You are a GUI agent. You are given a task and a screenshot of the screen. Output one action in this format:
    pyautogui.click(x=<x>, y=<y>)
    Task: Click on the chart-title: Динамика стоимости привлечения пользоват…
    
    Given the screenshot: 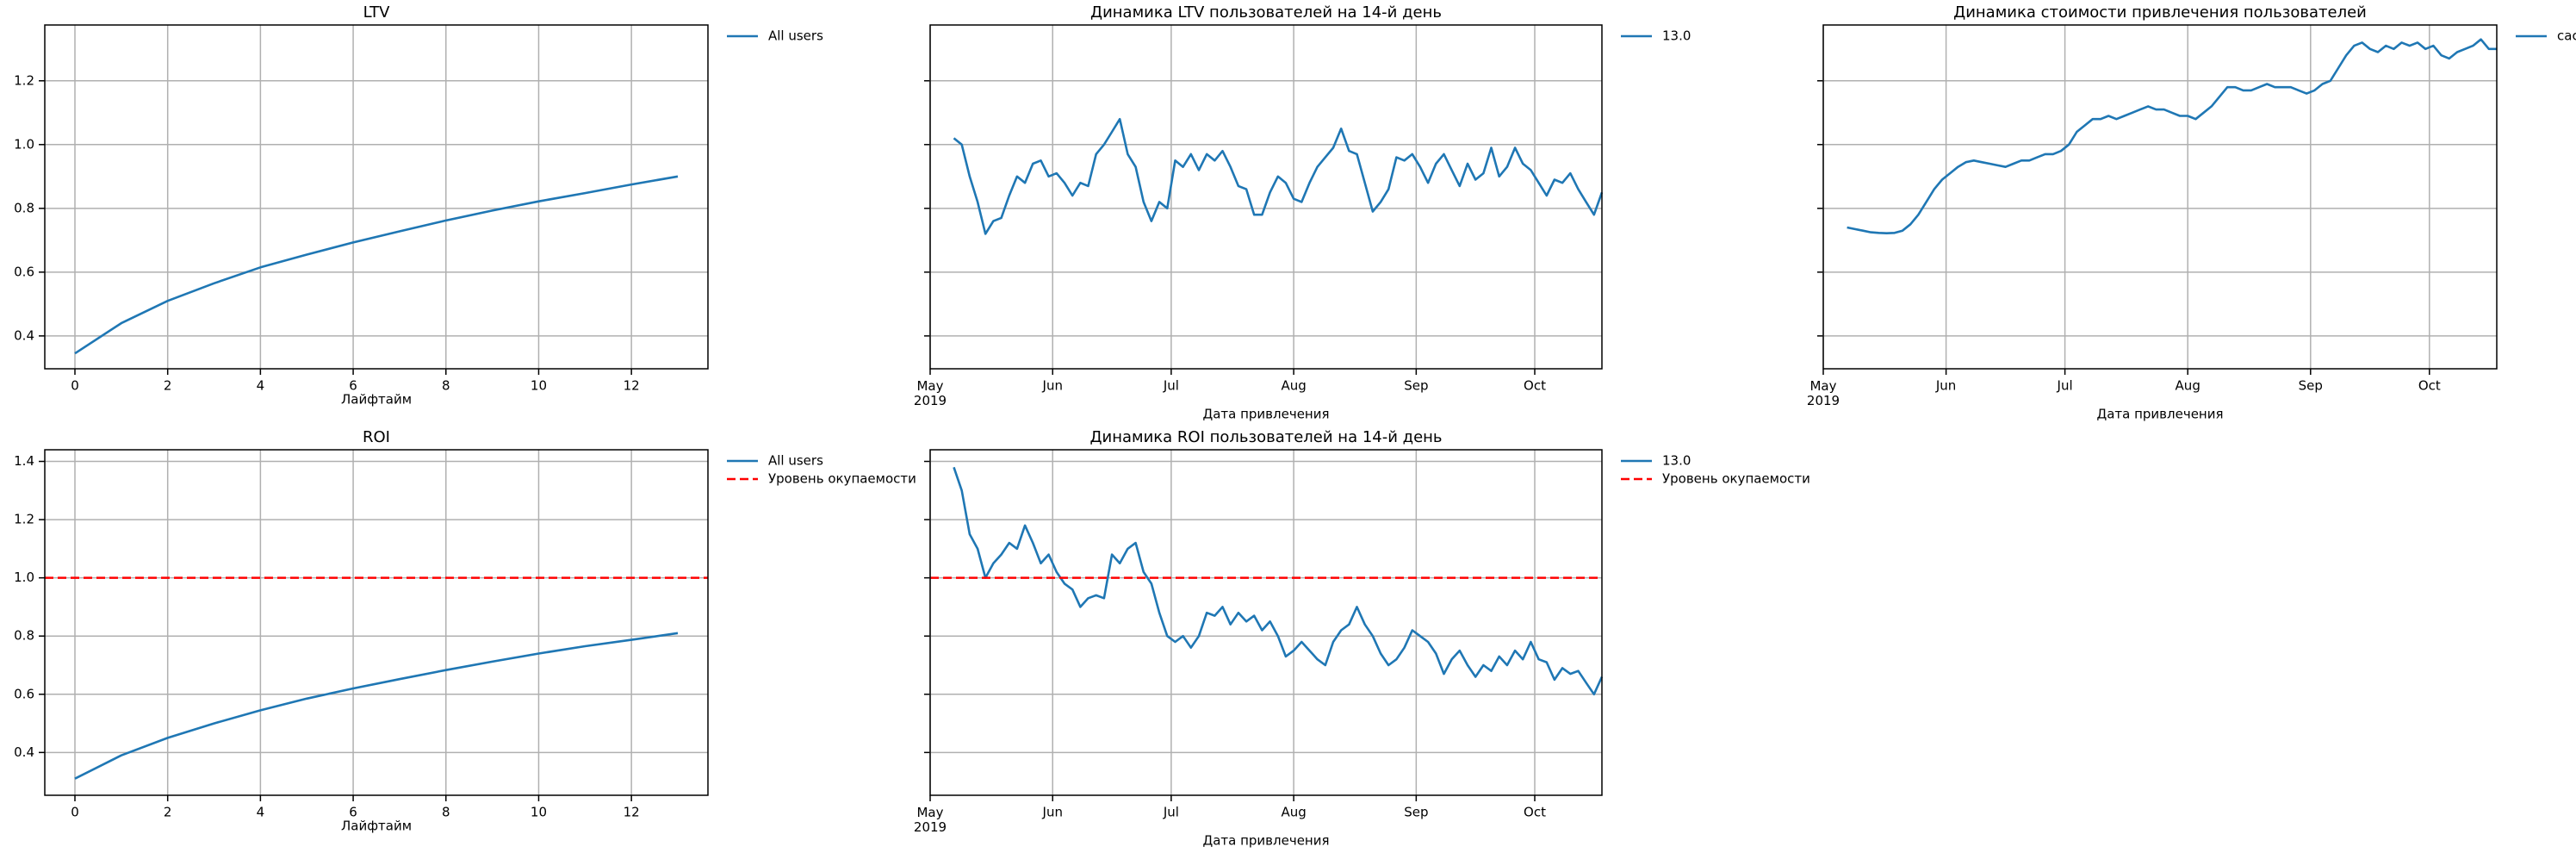 What is the action you would take?
    pyautogui.click(x=2160, y=12)
    